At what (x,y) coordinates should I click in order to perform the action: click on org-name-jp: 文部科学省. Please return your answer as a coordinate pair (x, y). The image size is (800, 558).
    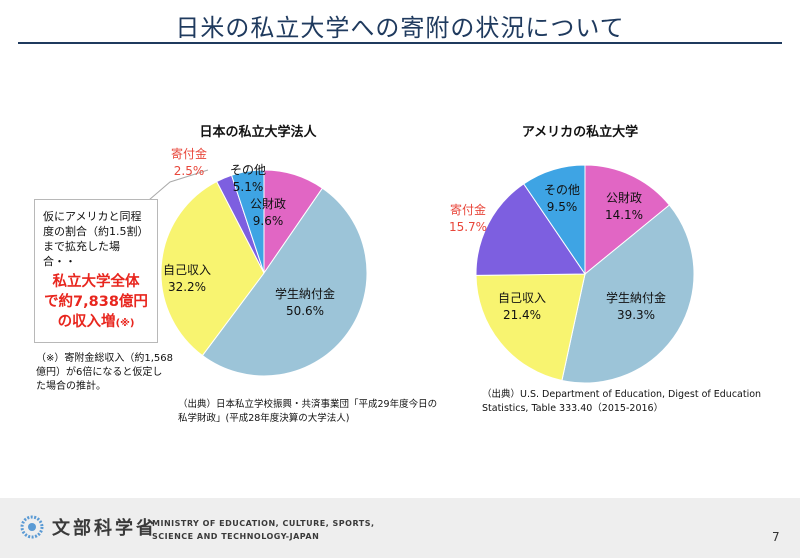
    Looking at the image, I should click on (104, 528).